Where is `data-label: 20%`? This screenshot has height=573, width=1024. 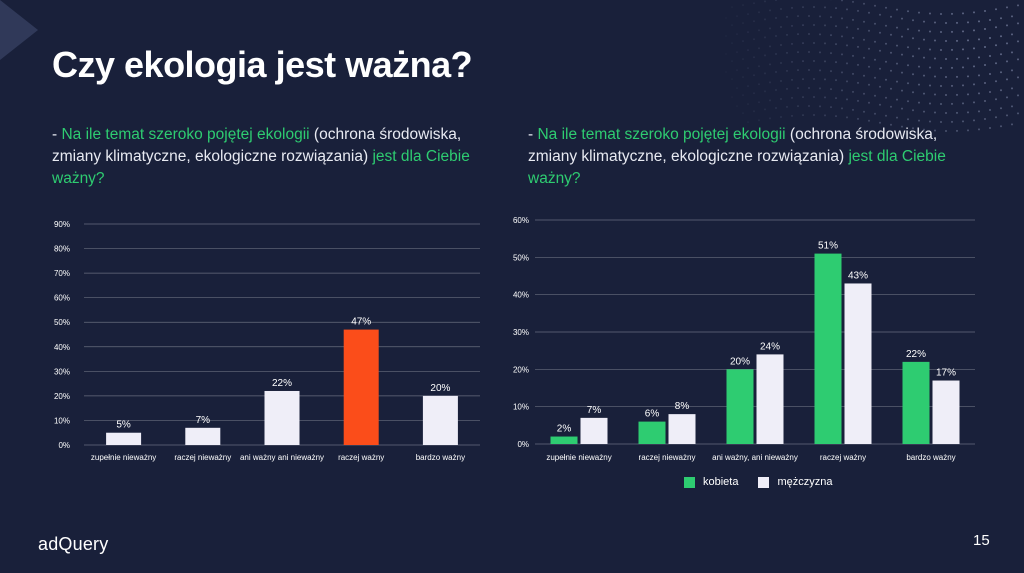 data-label: 20% is located at coordinates (740, 361).